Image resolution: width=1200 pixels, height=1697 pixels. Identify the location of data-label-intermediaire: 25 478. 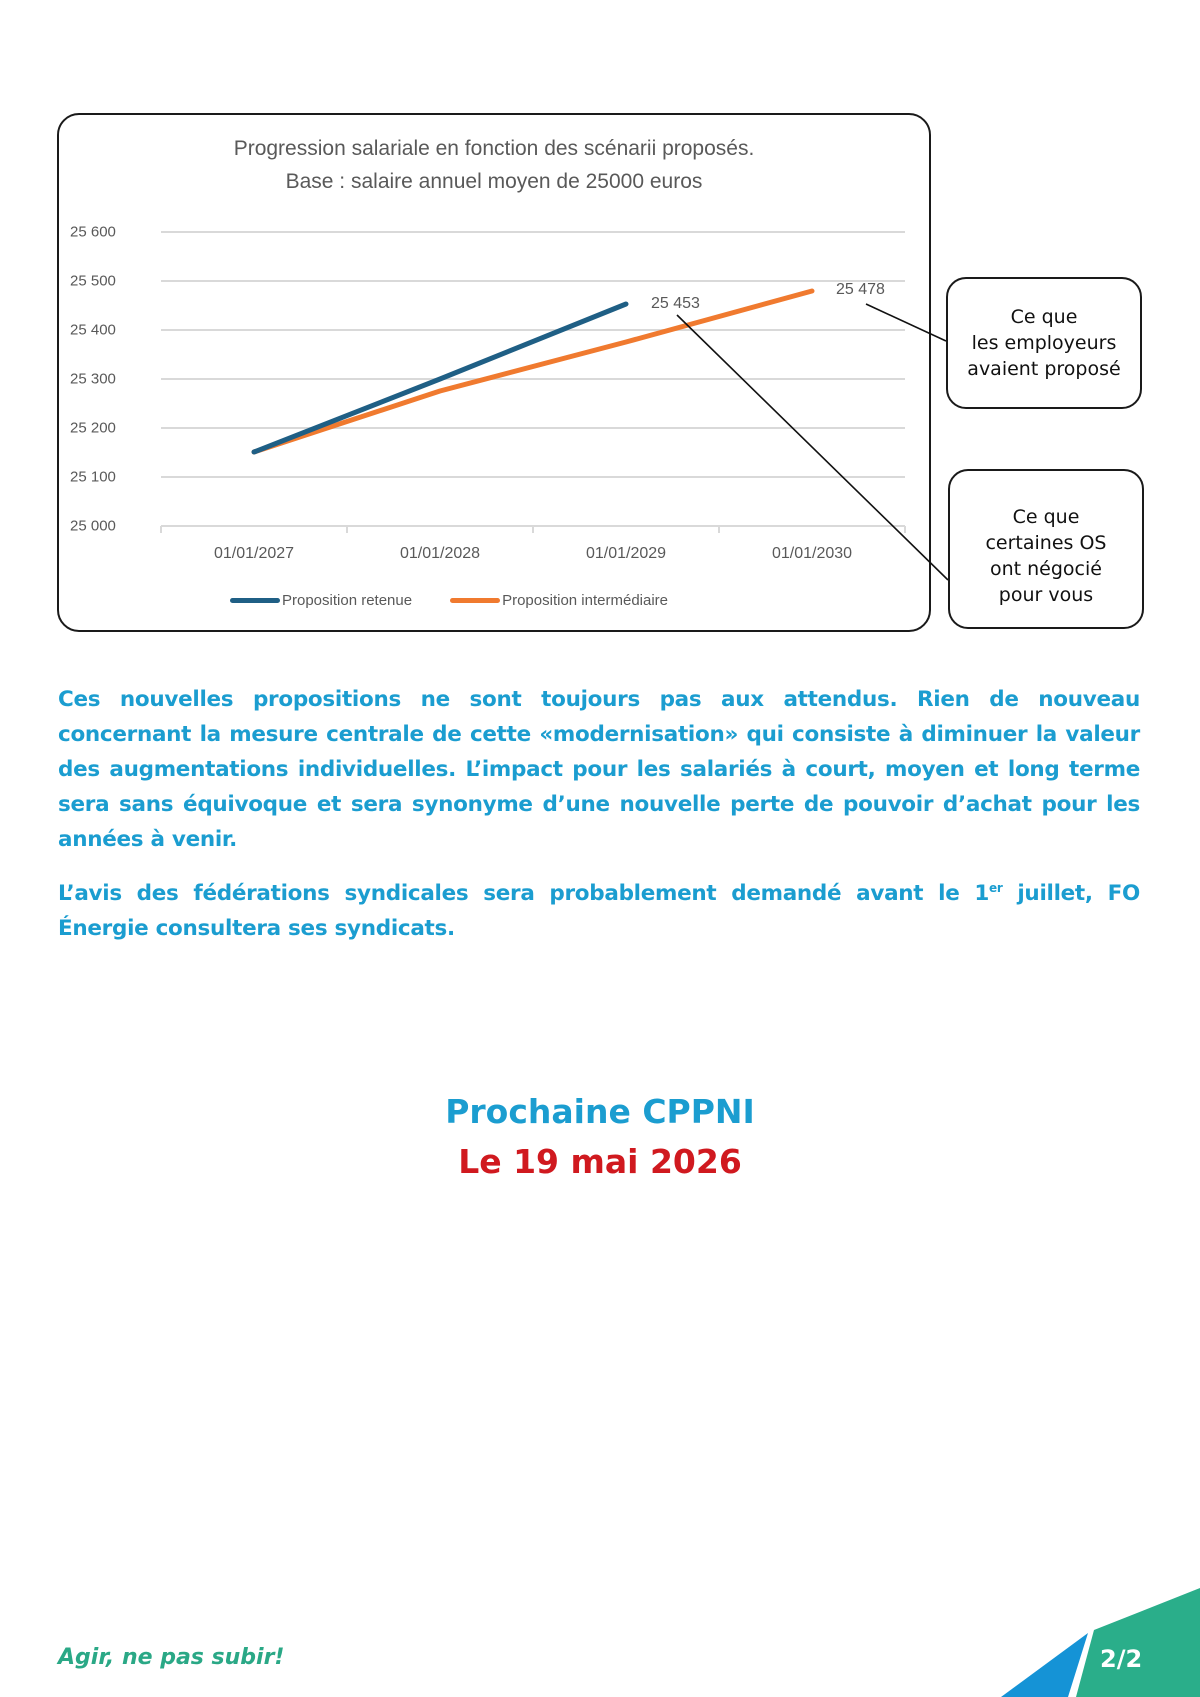
(860, 289).